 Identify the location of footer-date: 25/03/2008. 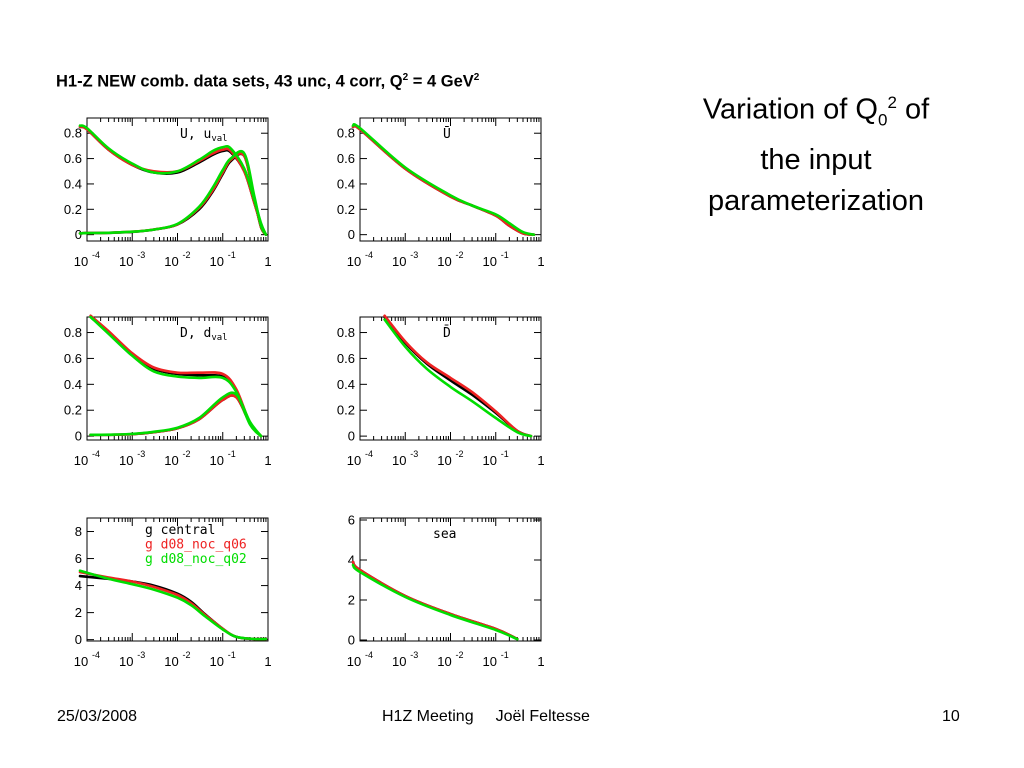
(97, 716).